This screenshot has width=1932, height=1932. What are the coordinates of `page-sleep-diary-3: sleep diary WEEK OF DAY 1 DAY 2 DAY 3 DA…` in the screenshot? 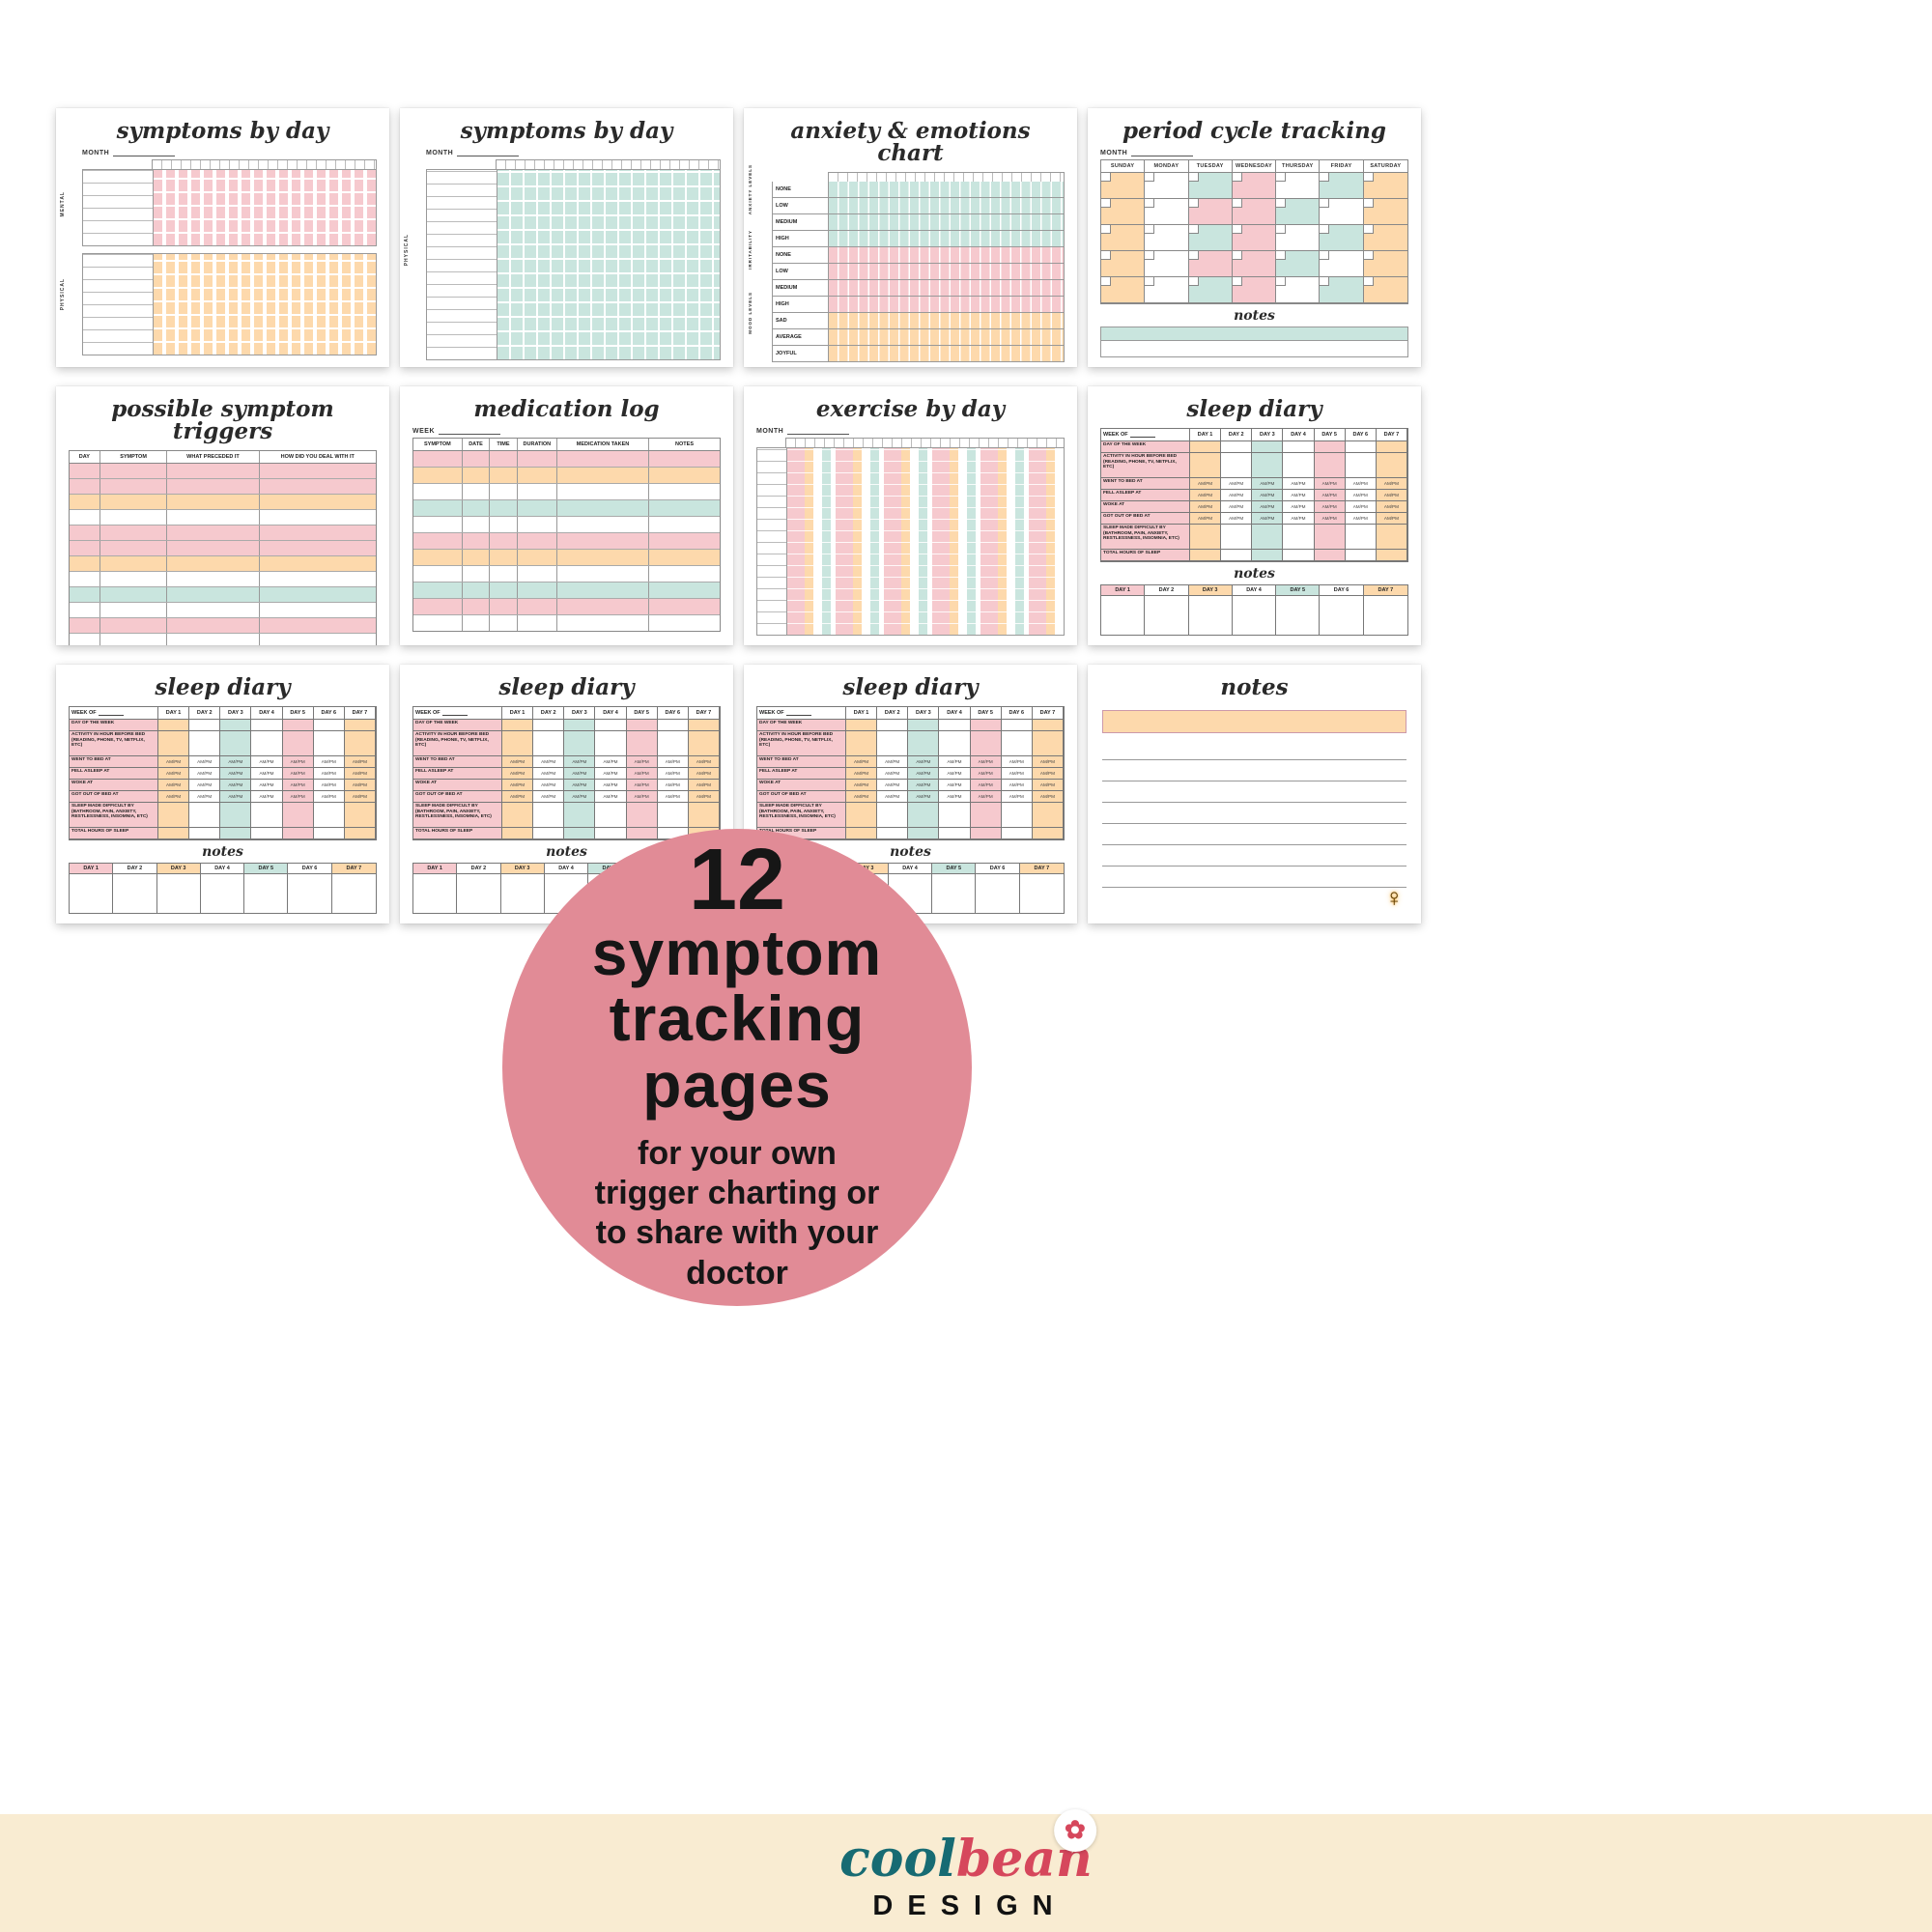 It's located at (566, 794).